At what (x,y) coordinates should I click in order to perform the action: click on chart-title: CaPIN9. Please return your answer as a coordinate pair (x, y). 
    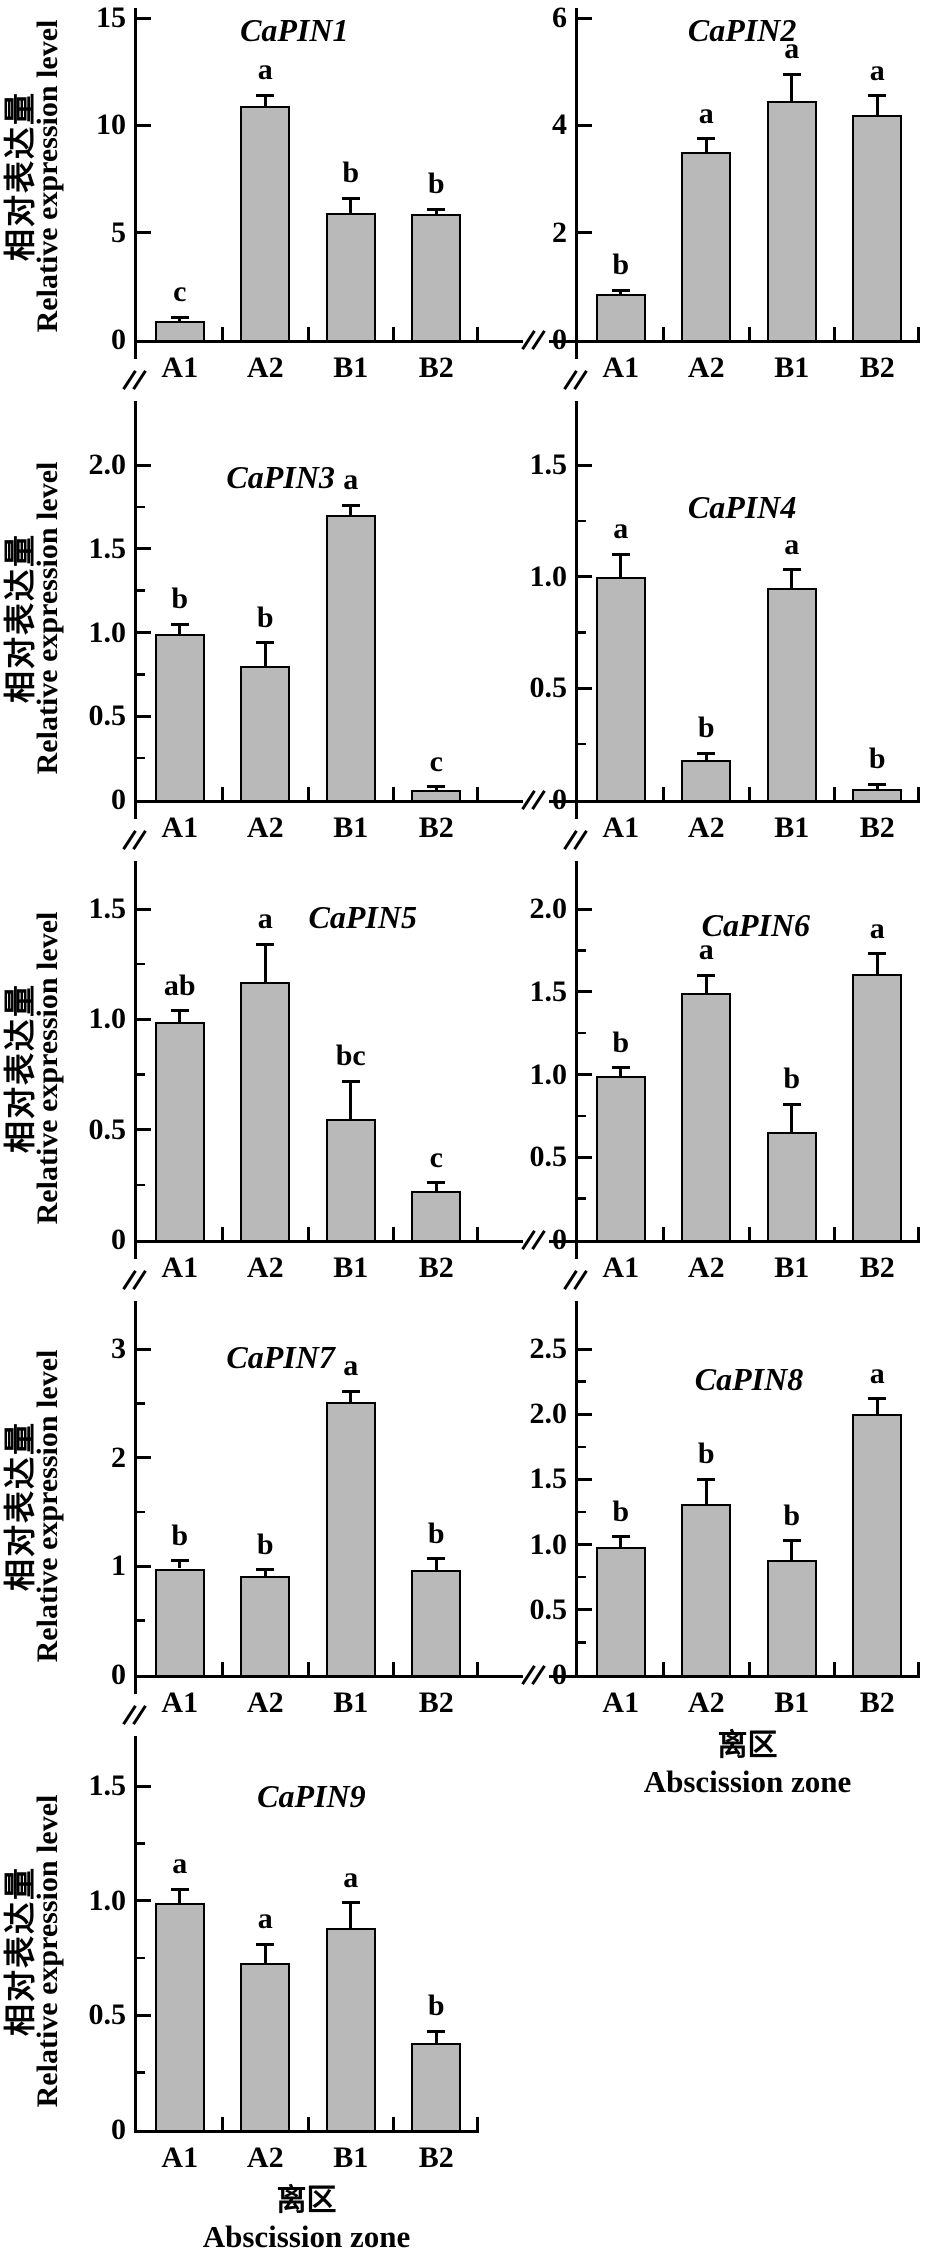
    Looking at the image, I should click on (311, 1796).